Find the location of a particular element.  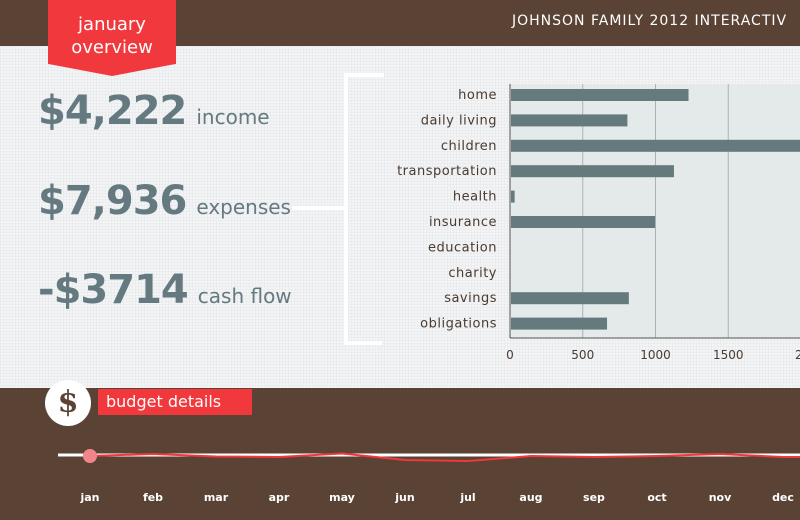

month-jan: jan is located at coordinates (90, 497).